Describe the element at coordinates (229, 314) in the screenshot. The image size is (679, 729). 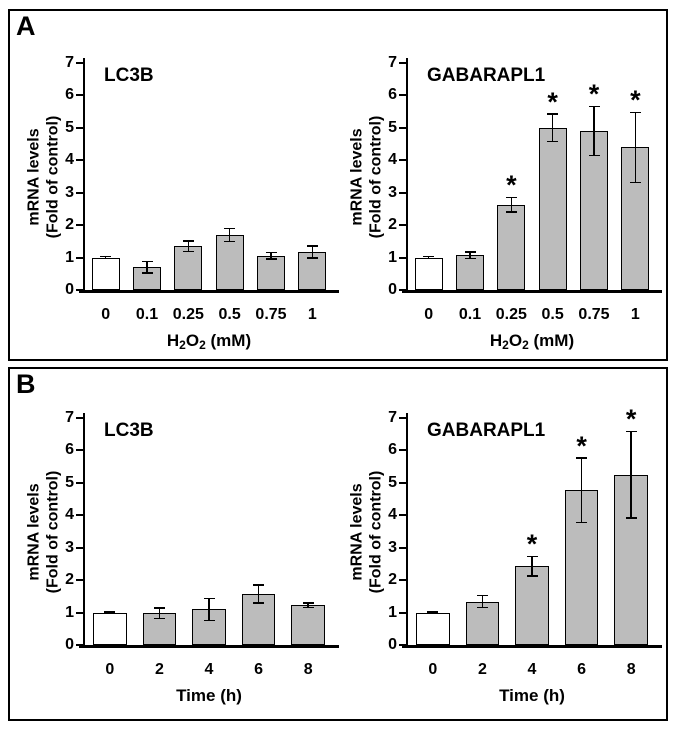
I see `x-tick-label: 0.5` at that location.